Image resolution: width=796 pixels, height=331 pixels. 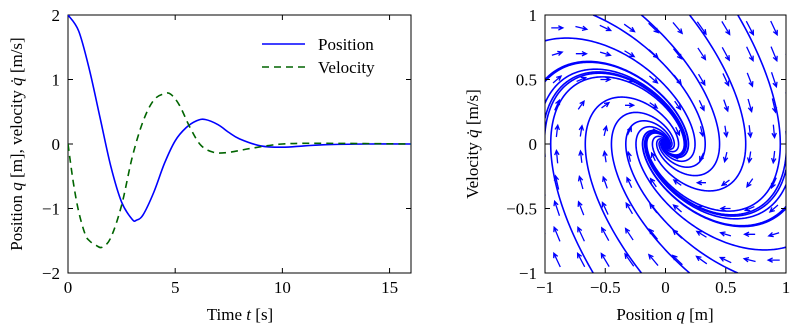 What do you see at coordinates (665, 287) in the screenshot?
I see `right-x-tick-label: 0` at bounding box center [665, 287].